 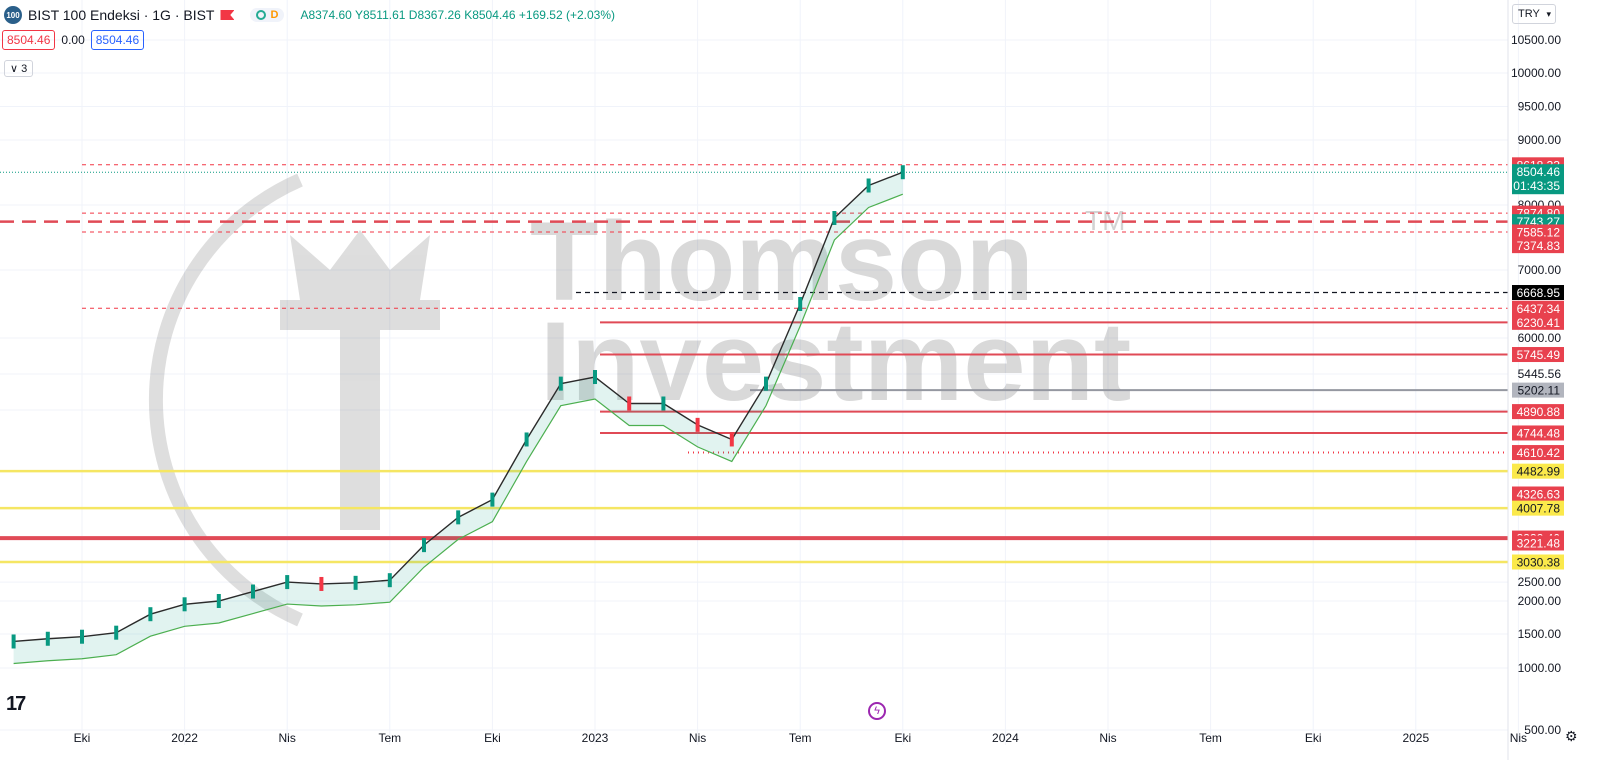 What do you see at coordinates (29, 40) in the screenshot?
I see `sell-button: 8504.46` at bounding box center [29, 40].